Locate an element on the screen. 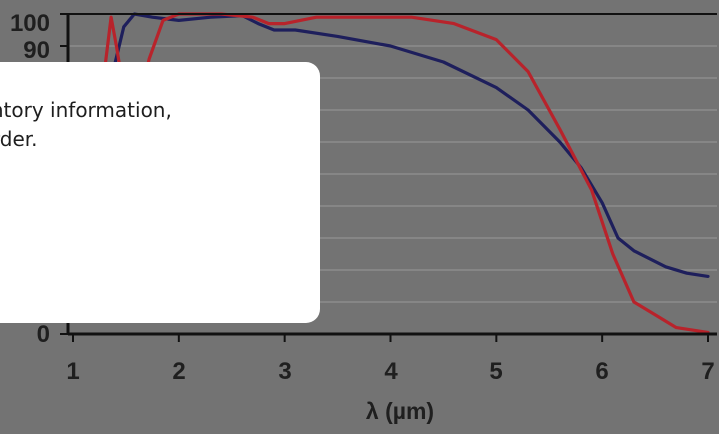  x-tick-label-4: 4 is located at coordinates (391, 371).